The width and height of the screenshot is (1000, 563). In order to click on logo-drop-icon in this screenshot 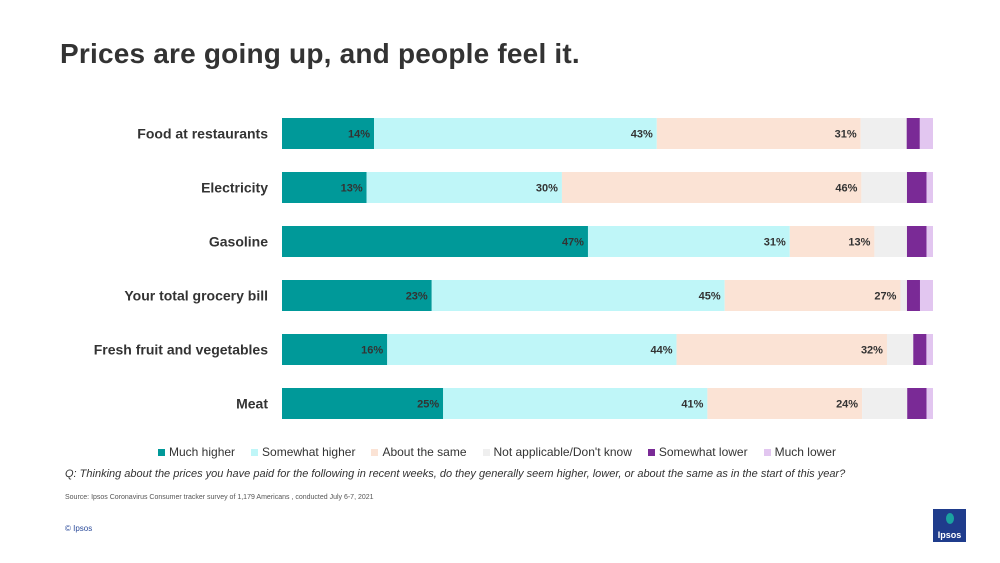, I will do `click(950, 518)`.